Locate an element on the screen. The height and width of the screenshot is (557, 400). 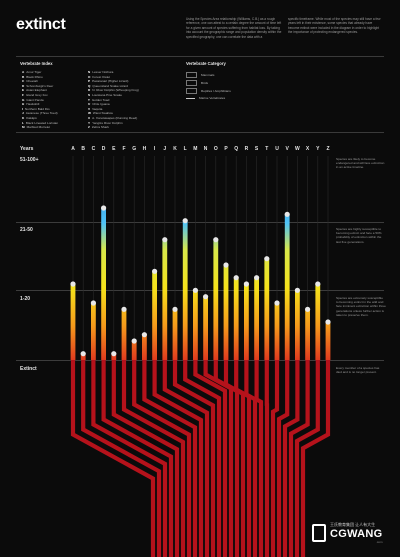
species-dot-S is located at coordinates (257, 278).